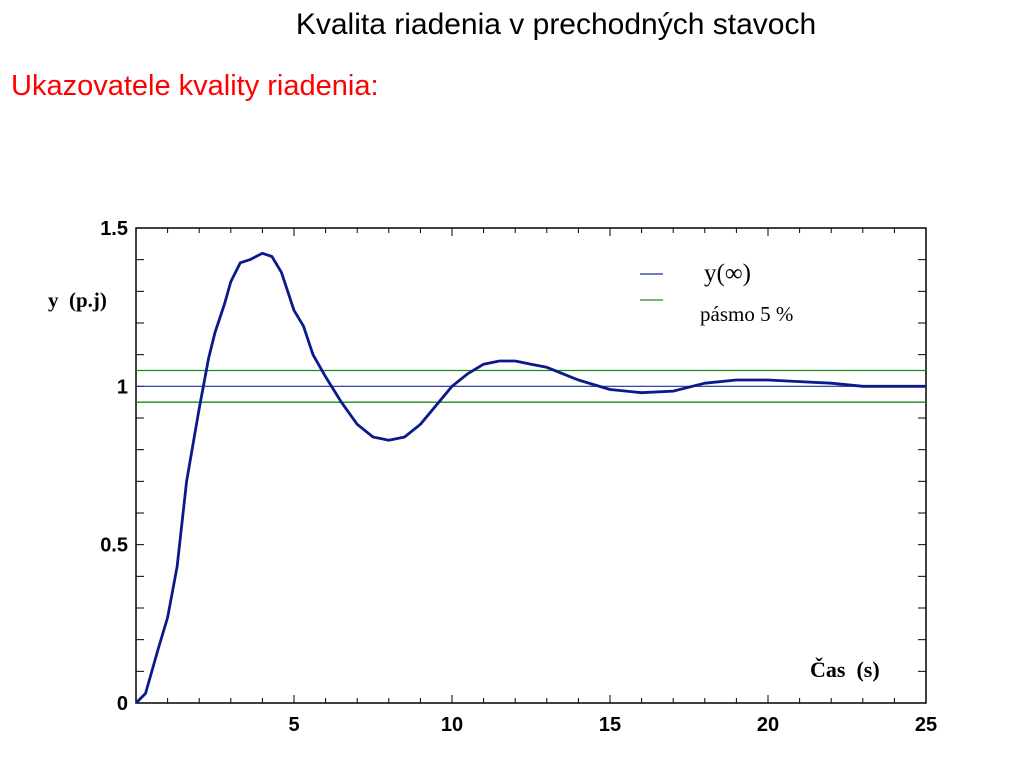 The image size is (1024, 768). I want to click on y-tick-label: 1.5, so click(114, 229).